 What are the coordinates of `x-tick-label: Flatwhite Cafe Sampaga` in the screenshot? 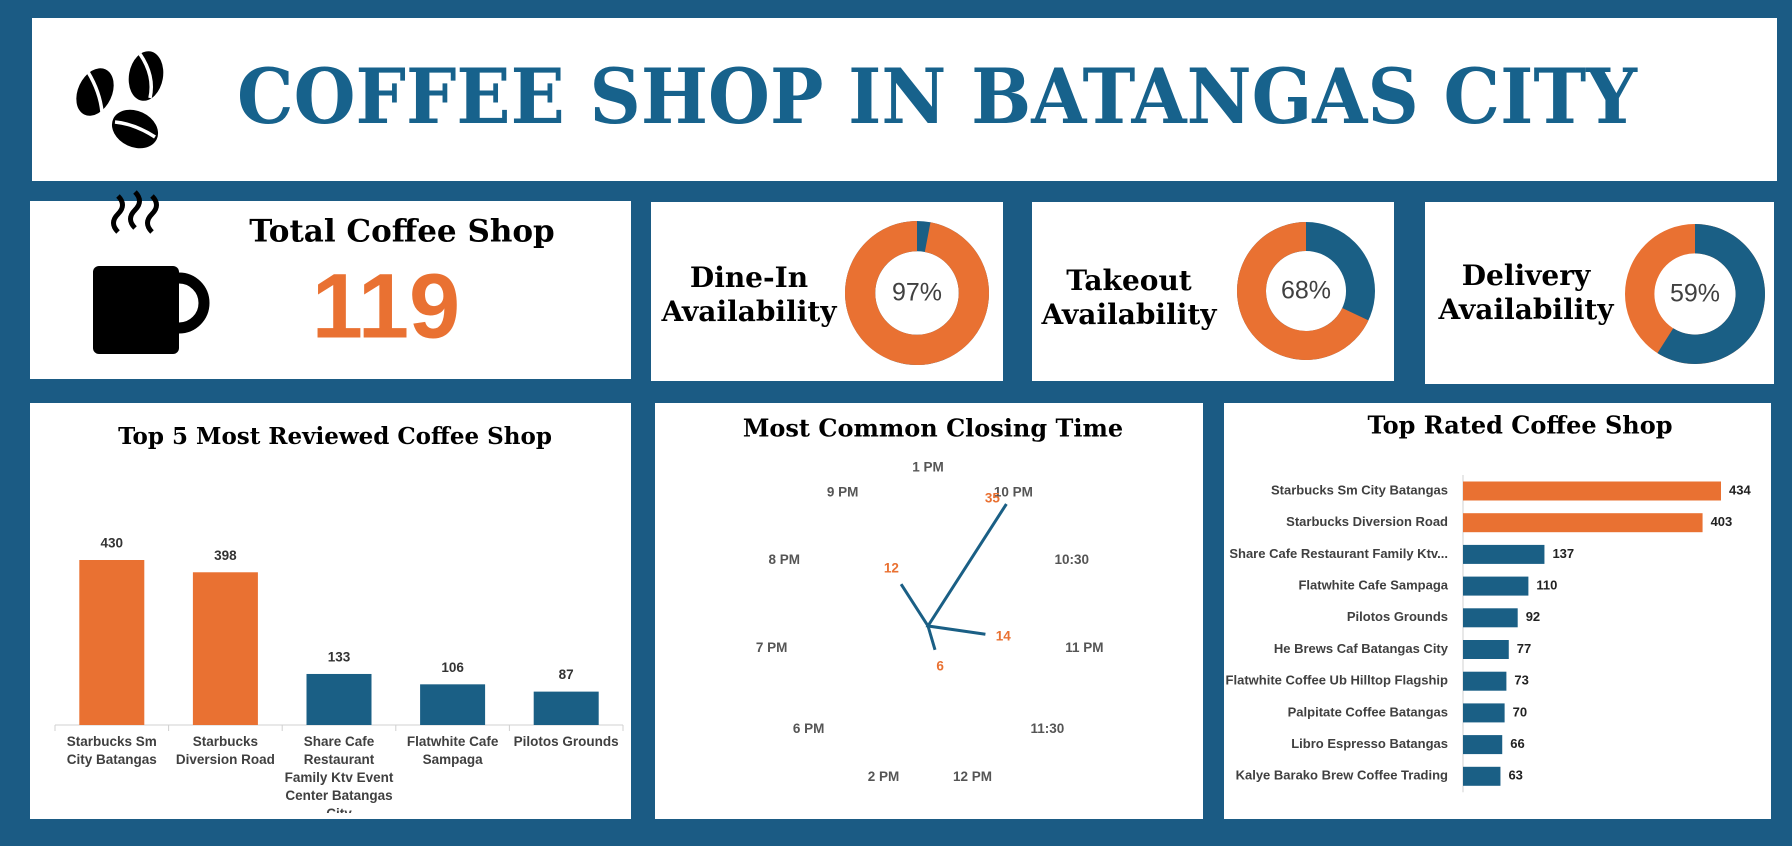 It's located at (452, 750).